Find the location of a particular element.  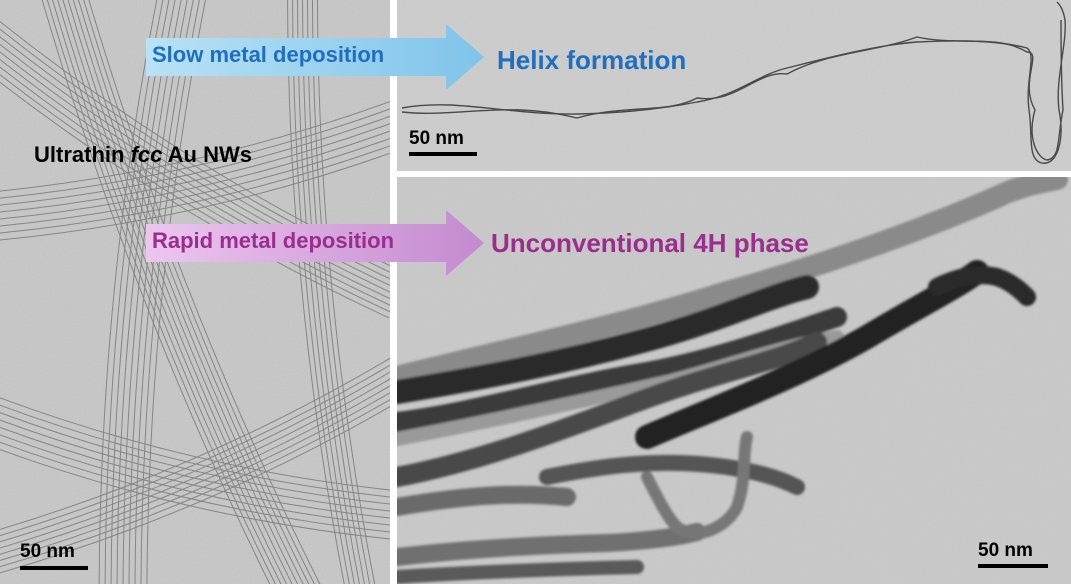

4h-phase-label: Unconventional 4H phase is located at coordinates (650, 243).